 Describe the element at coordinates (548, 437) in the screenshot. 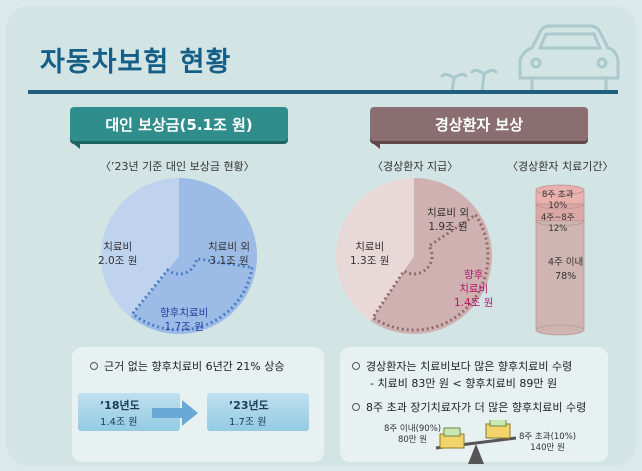

I see `label-name: 8주 초과(10%)` at that location.